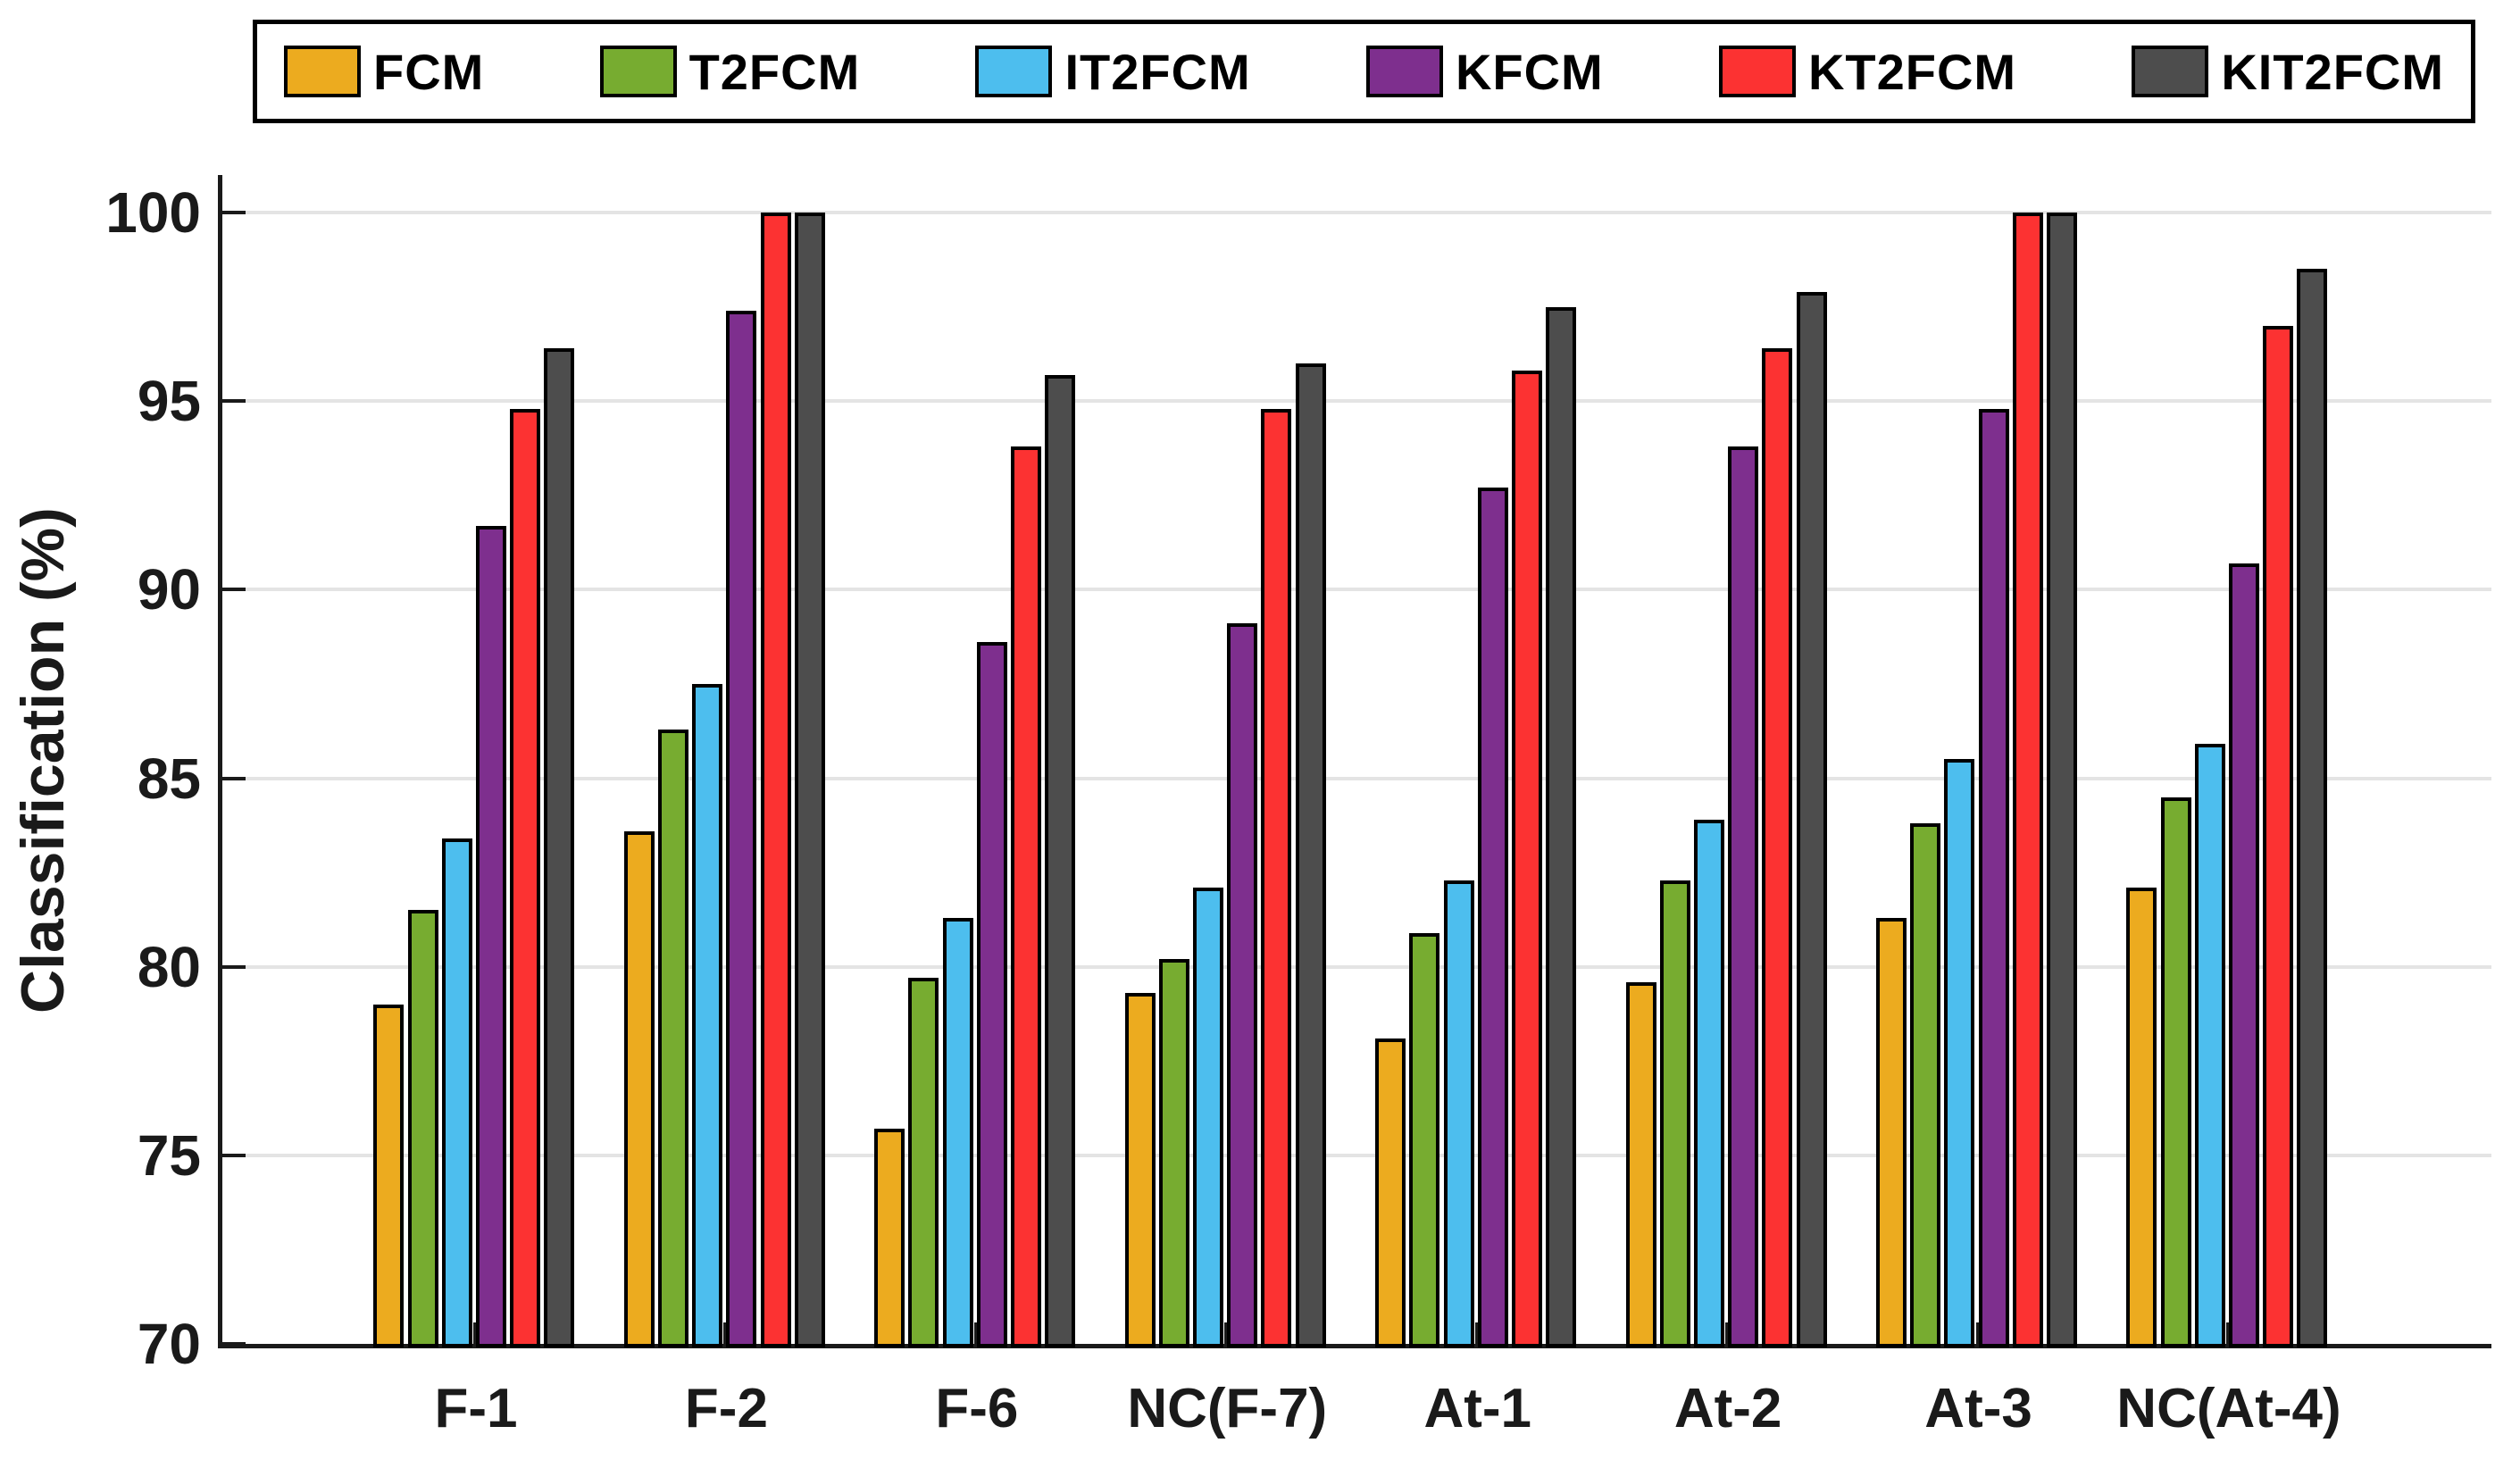 This screenshot has width=2520, height=1468. Describe the element at coordinates (2171, 71) in the screenshot. I see `legend-swatch-kit2fcm` at that location.